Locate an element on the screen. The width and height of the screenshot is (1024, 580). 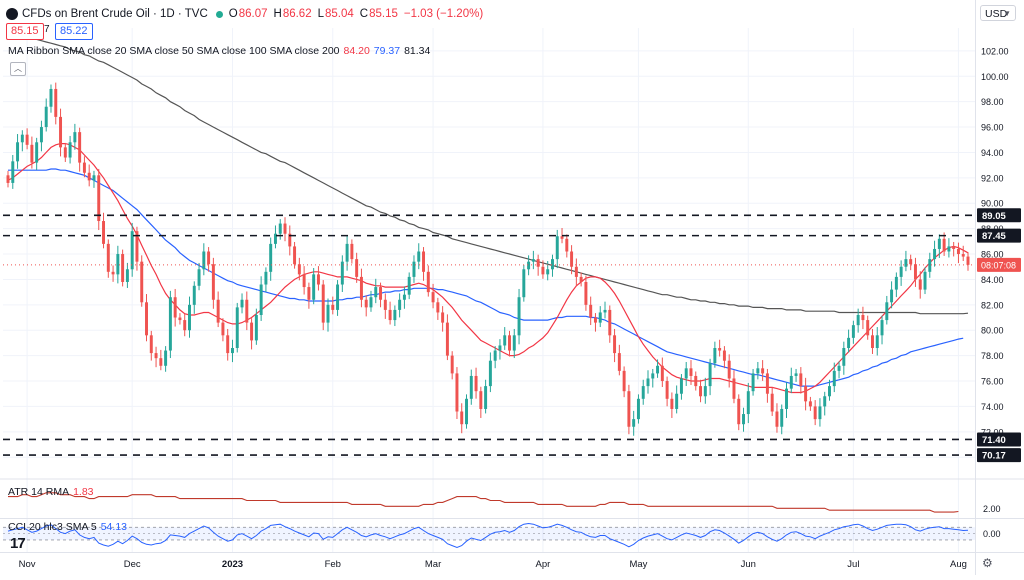
atr-path is located at coordinates (483, 502).